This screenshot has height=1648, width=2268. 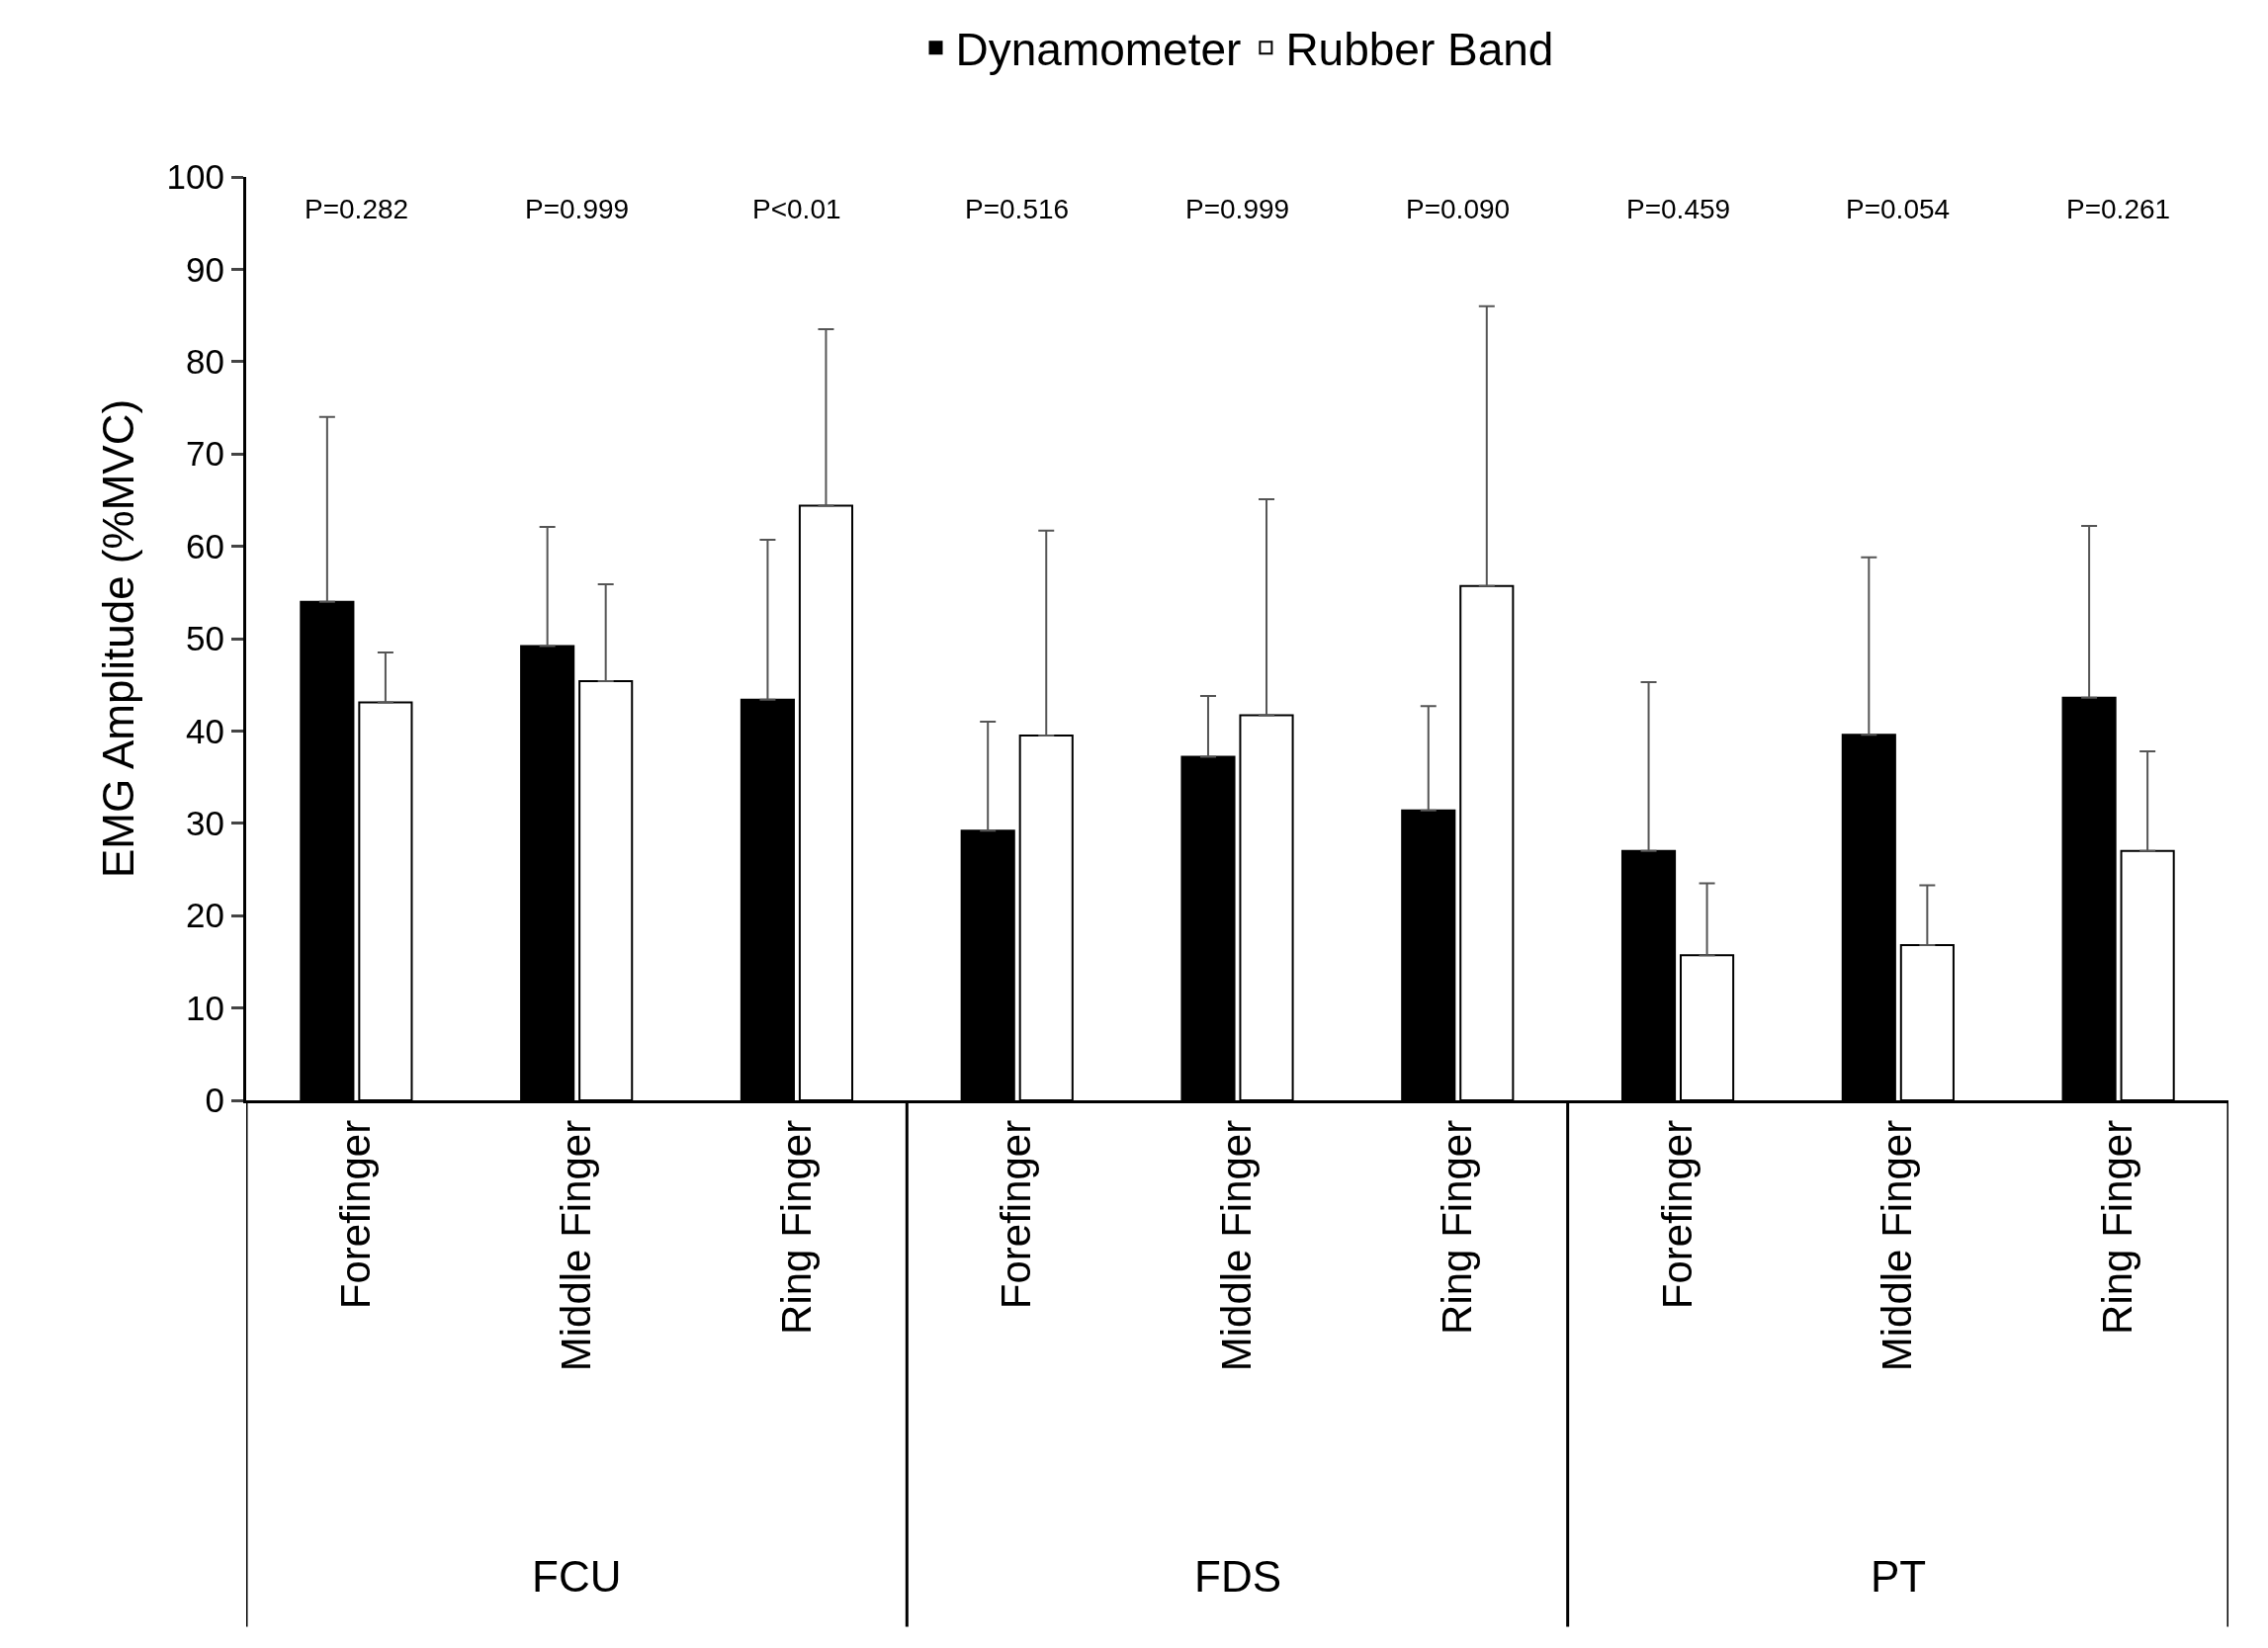 What do you see at coordinates (577, 1576) in the screenshot?
I see `text: FCU` at bounding box center [577, 1576].